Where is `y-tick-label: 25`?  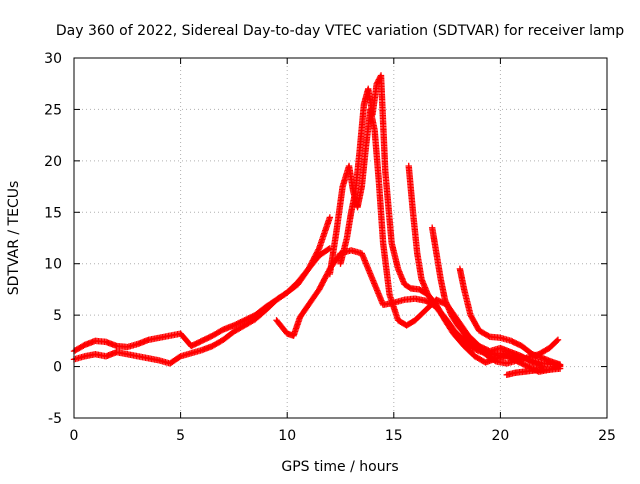 y-tick-label: 25 is located at coordinates (53, 110).